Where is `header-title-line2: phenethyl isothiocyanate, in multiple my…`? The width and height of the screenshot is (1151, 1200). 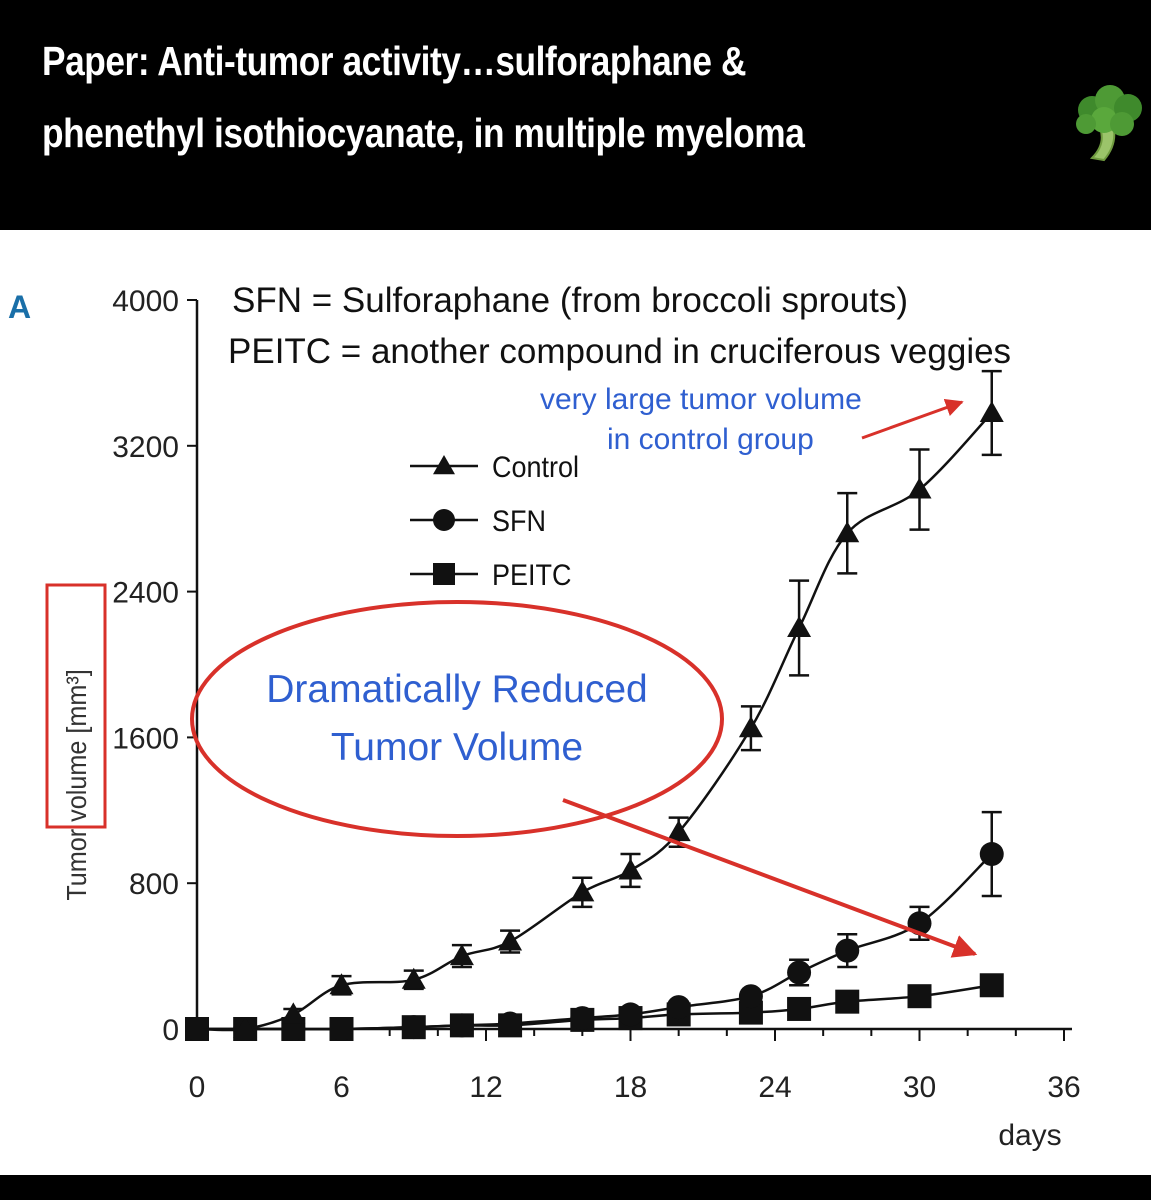
header-title-line2: phenethyl isothiocyanate, in multiple my… is located at coordinates (423, 133).